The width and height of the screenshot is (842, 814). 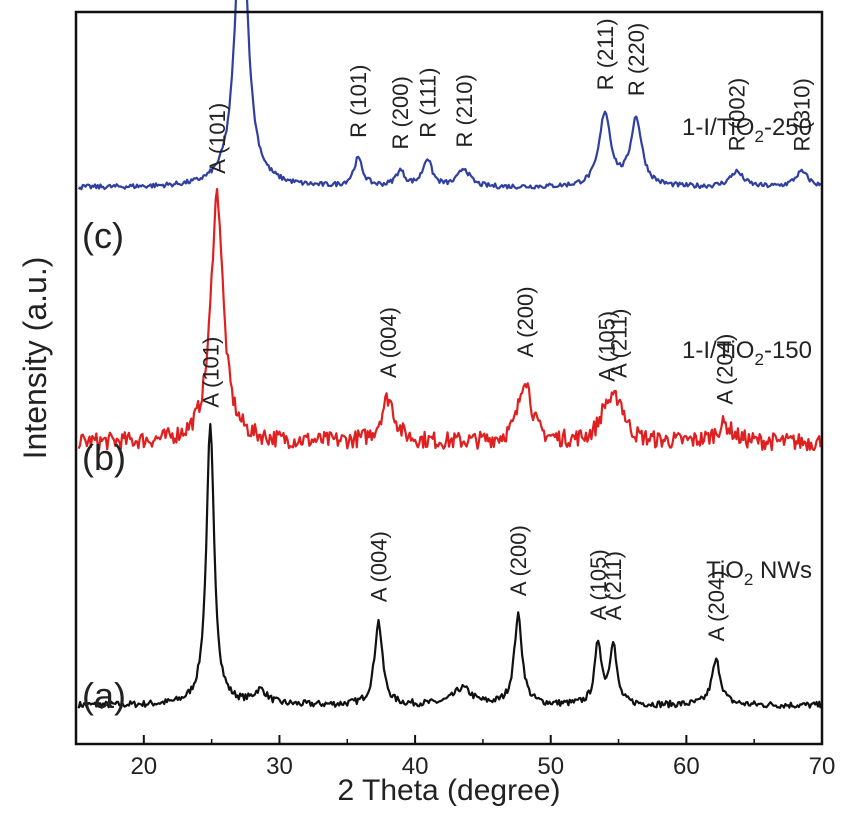 What do you see at coordinates (550, 766) in the screenshot?
I see `x-tick-label: 50` at bounding box center [550, 766].